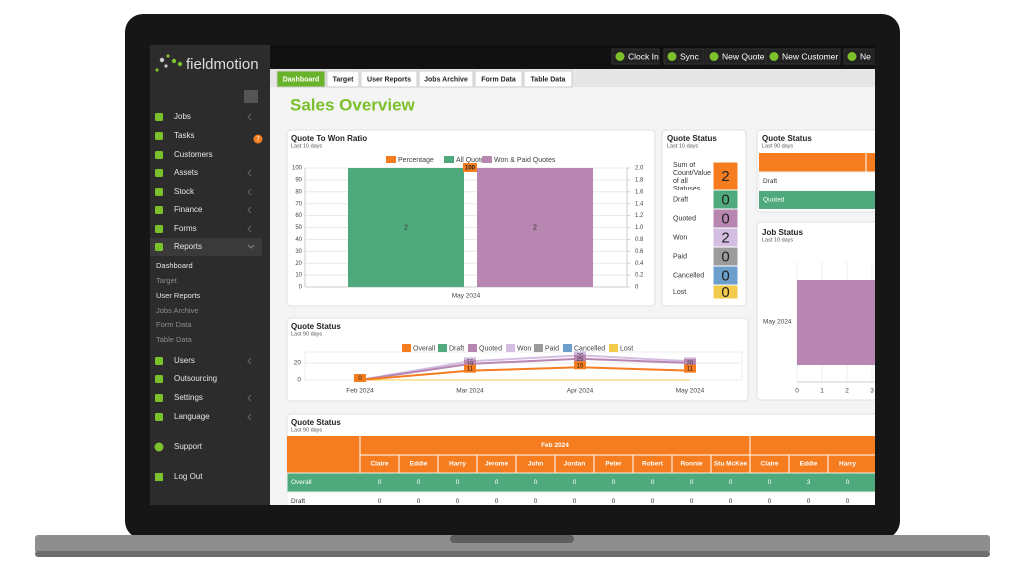 The image size is (1024, 576). What do you see at coordinates (769, 464) in the screenshot?
I see `column-header: Claire` at bounding box center [769, 464].